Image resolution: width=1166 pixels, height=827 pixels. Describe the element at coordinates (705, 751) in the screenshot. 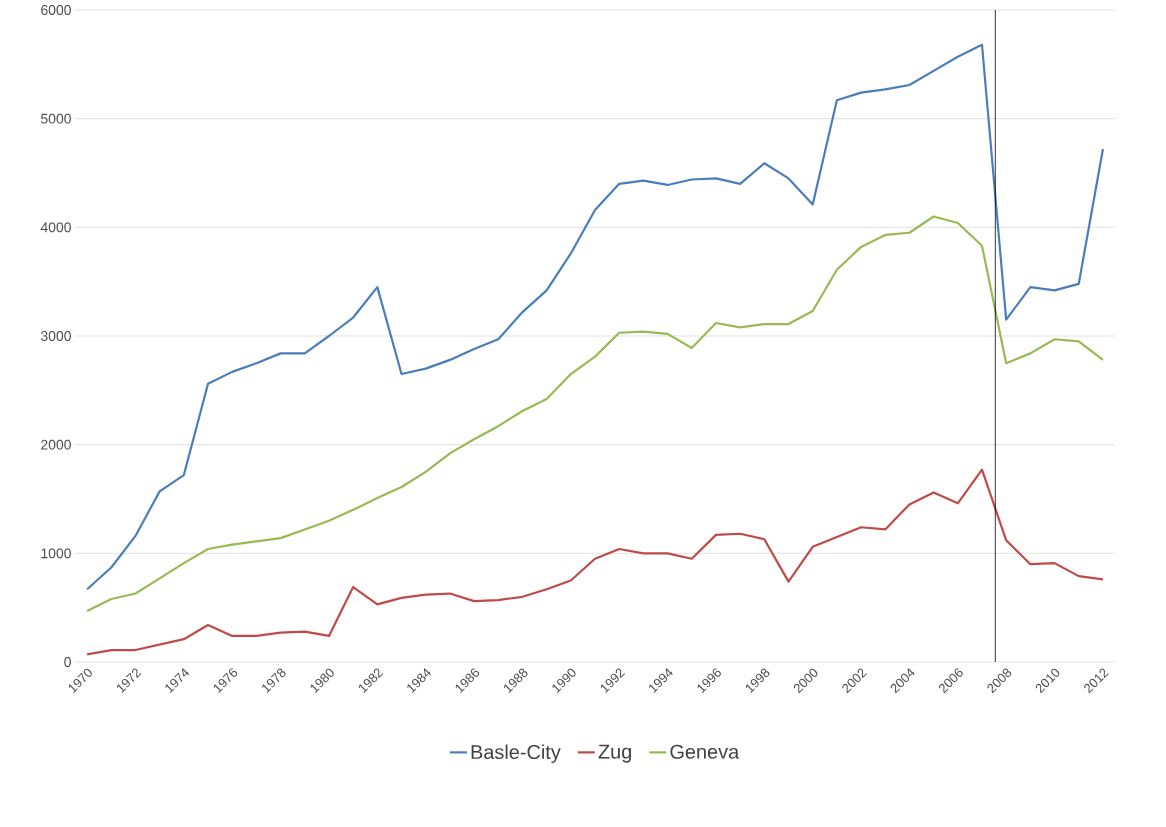

I see `legend-label: Geneva` at that location.